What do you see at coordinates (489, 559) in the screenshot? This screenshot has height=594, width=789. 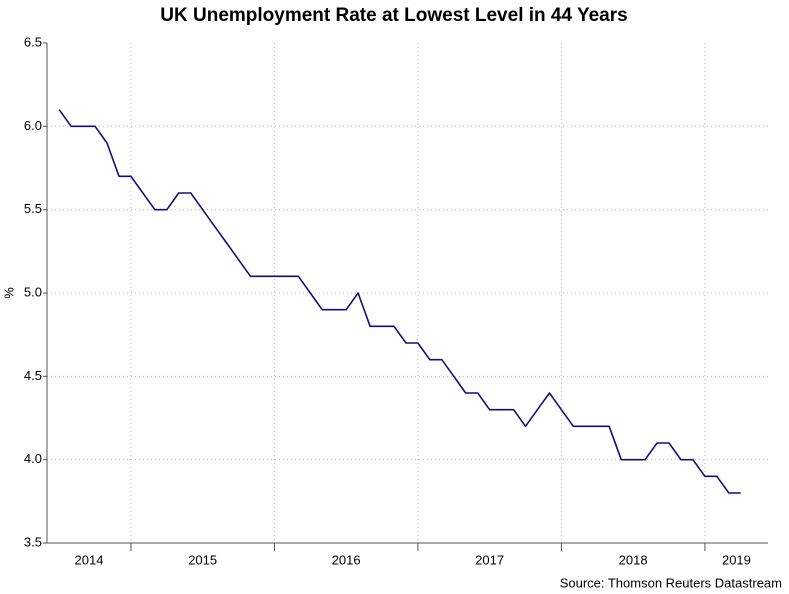 I see `x-tick-label: 2017` at bounding box center [489, 559].